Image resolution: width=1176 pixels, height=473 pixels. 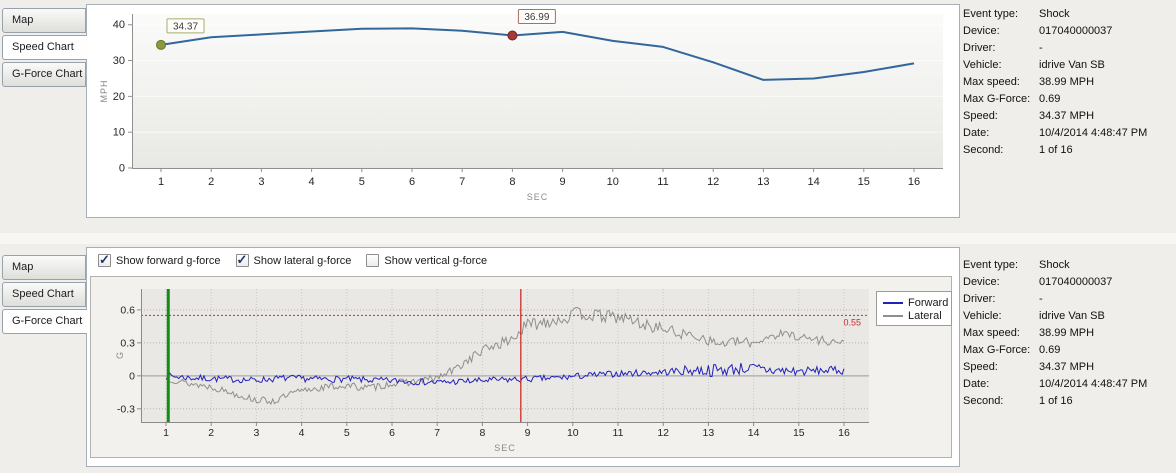 What do you see at coordinates (538, 197) in the screenshot?
I see `svg-text: SEC` at bounding box center [538, 197].